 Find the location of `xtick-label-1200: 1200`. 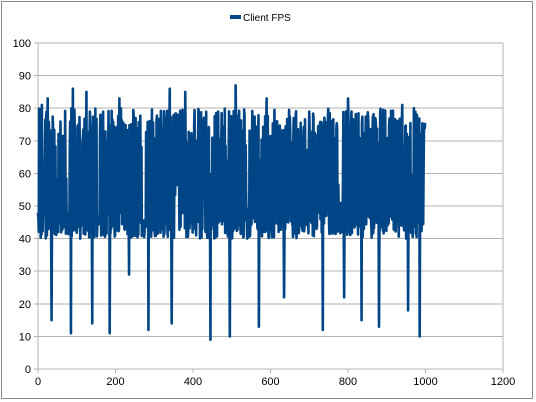

xtick-label-1200: 1200 is located at coordinates (503, 382).